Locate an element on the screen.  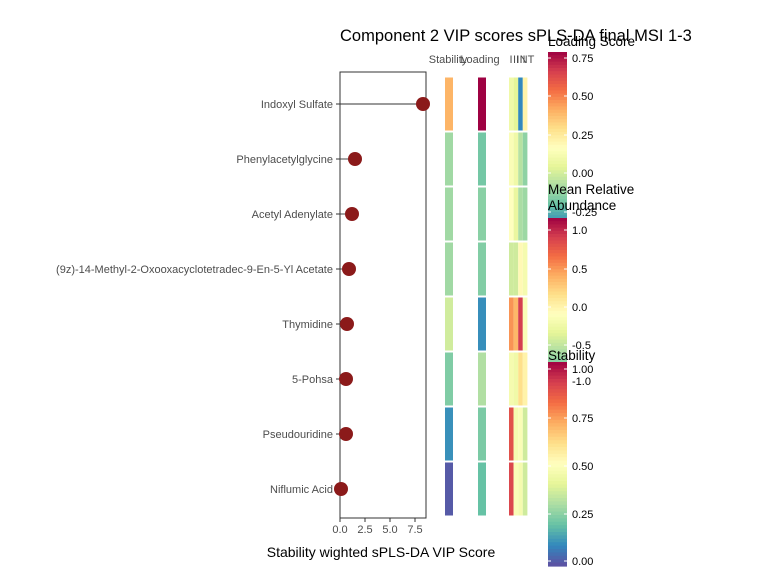
legend-tick-label: 0.00 is located at coordinates (582, 562).